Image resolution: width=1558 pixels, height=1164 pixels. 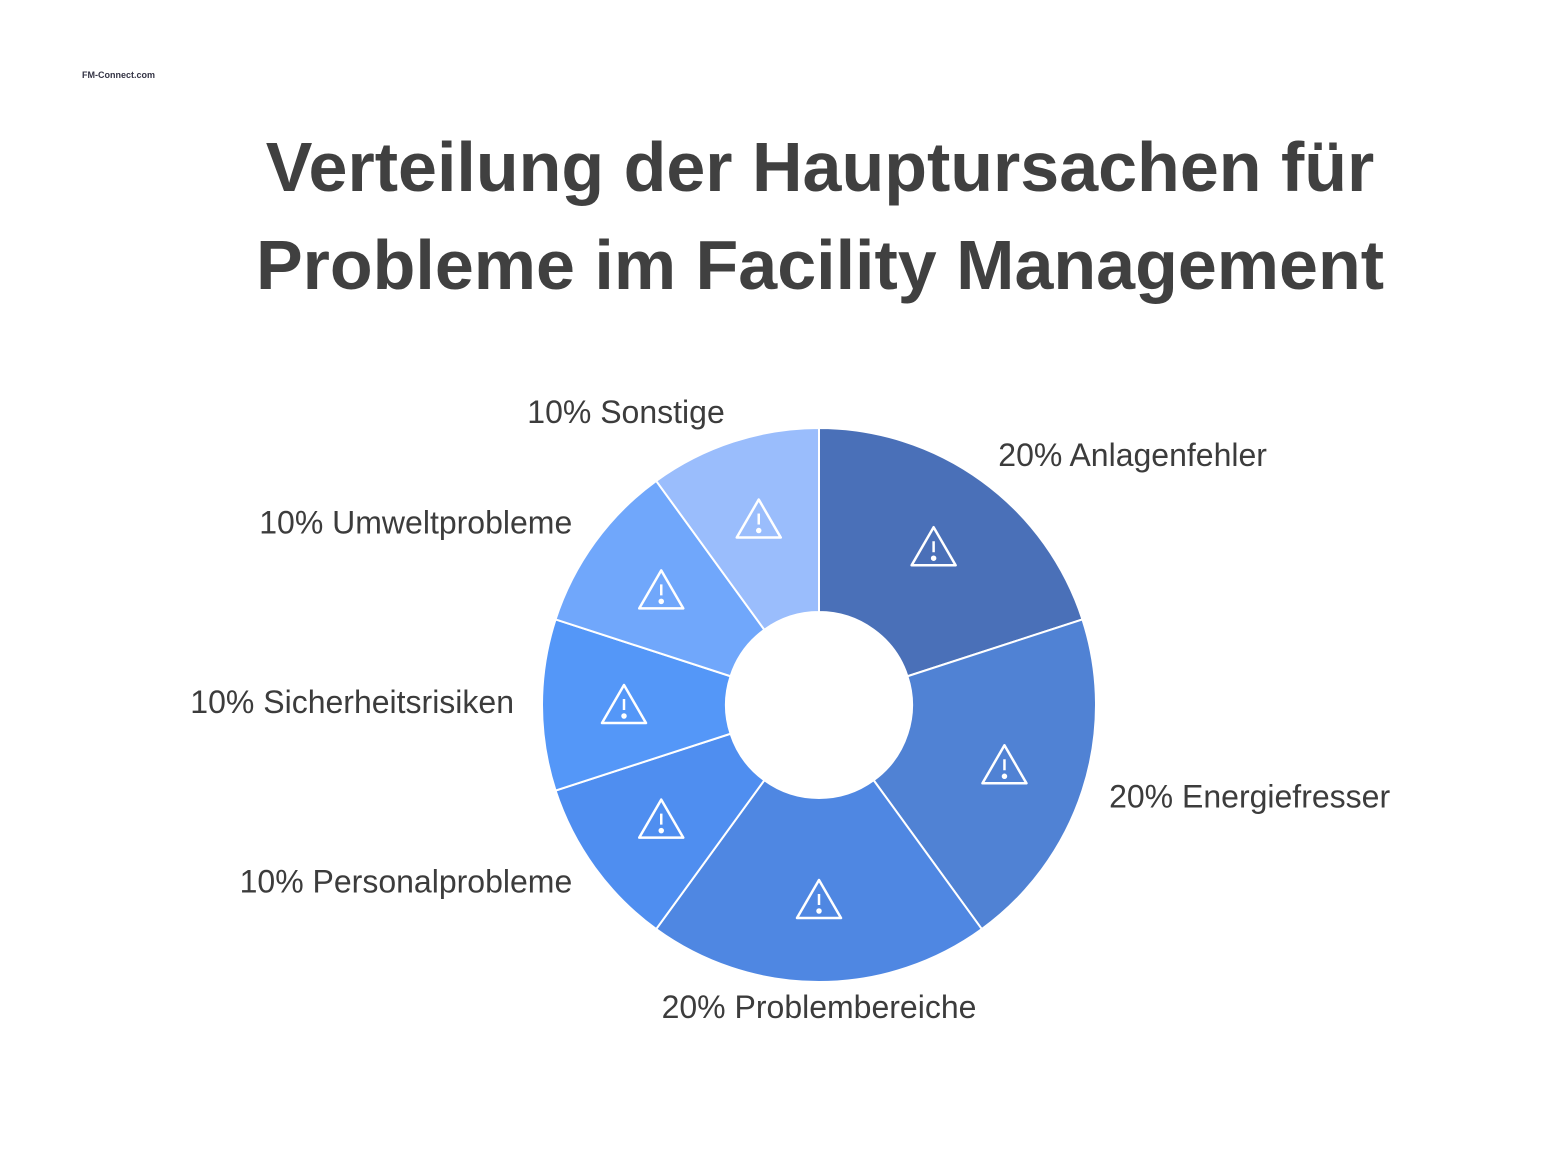 I want to click on slice-label: 20% Anlagenfehler, so click(x=1132, y=456).